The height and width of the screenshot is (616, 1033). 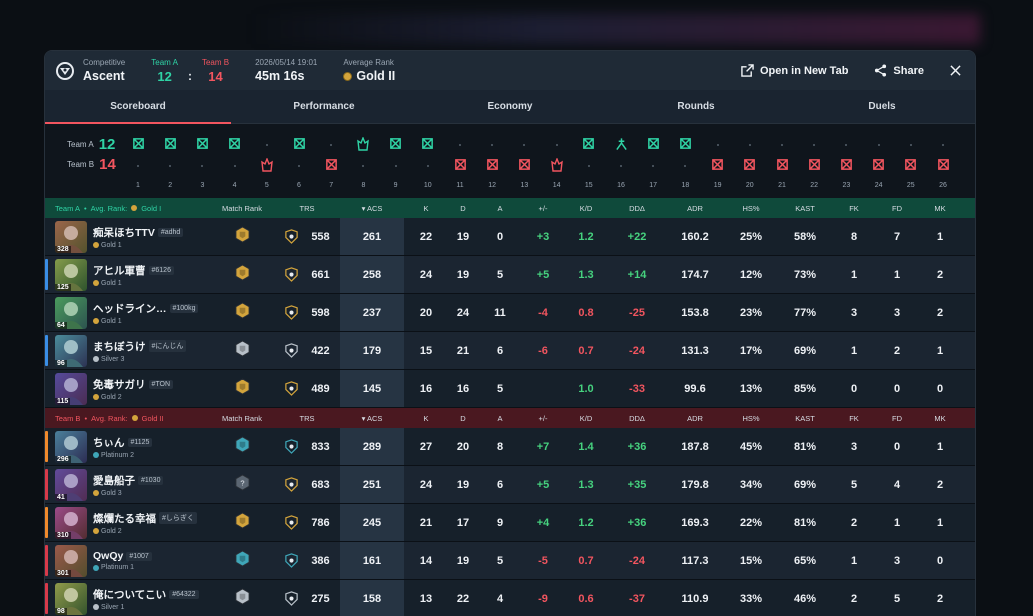 I want to click on round-number: 2, so click(x=170, y=185).